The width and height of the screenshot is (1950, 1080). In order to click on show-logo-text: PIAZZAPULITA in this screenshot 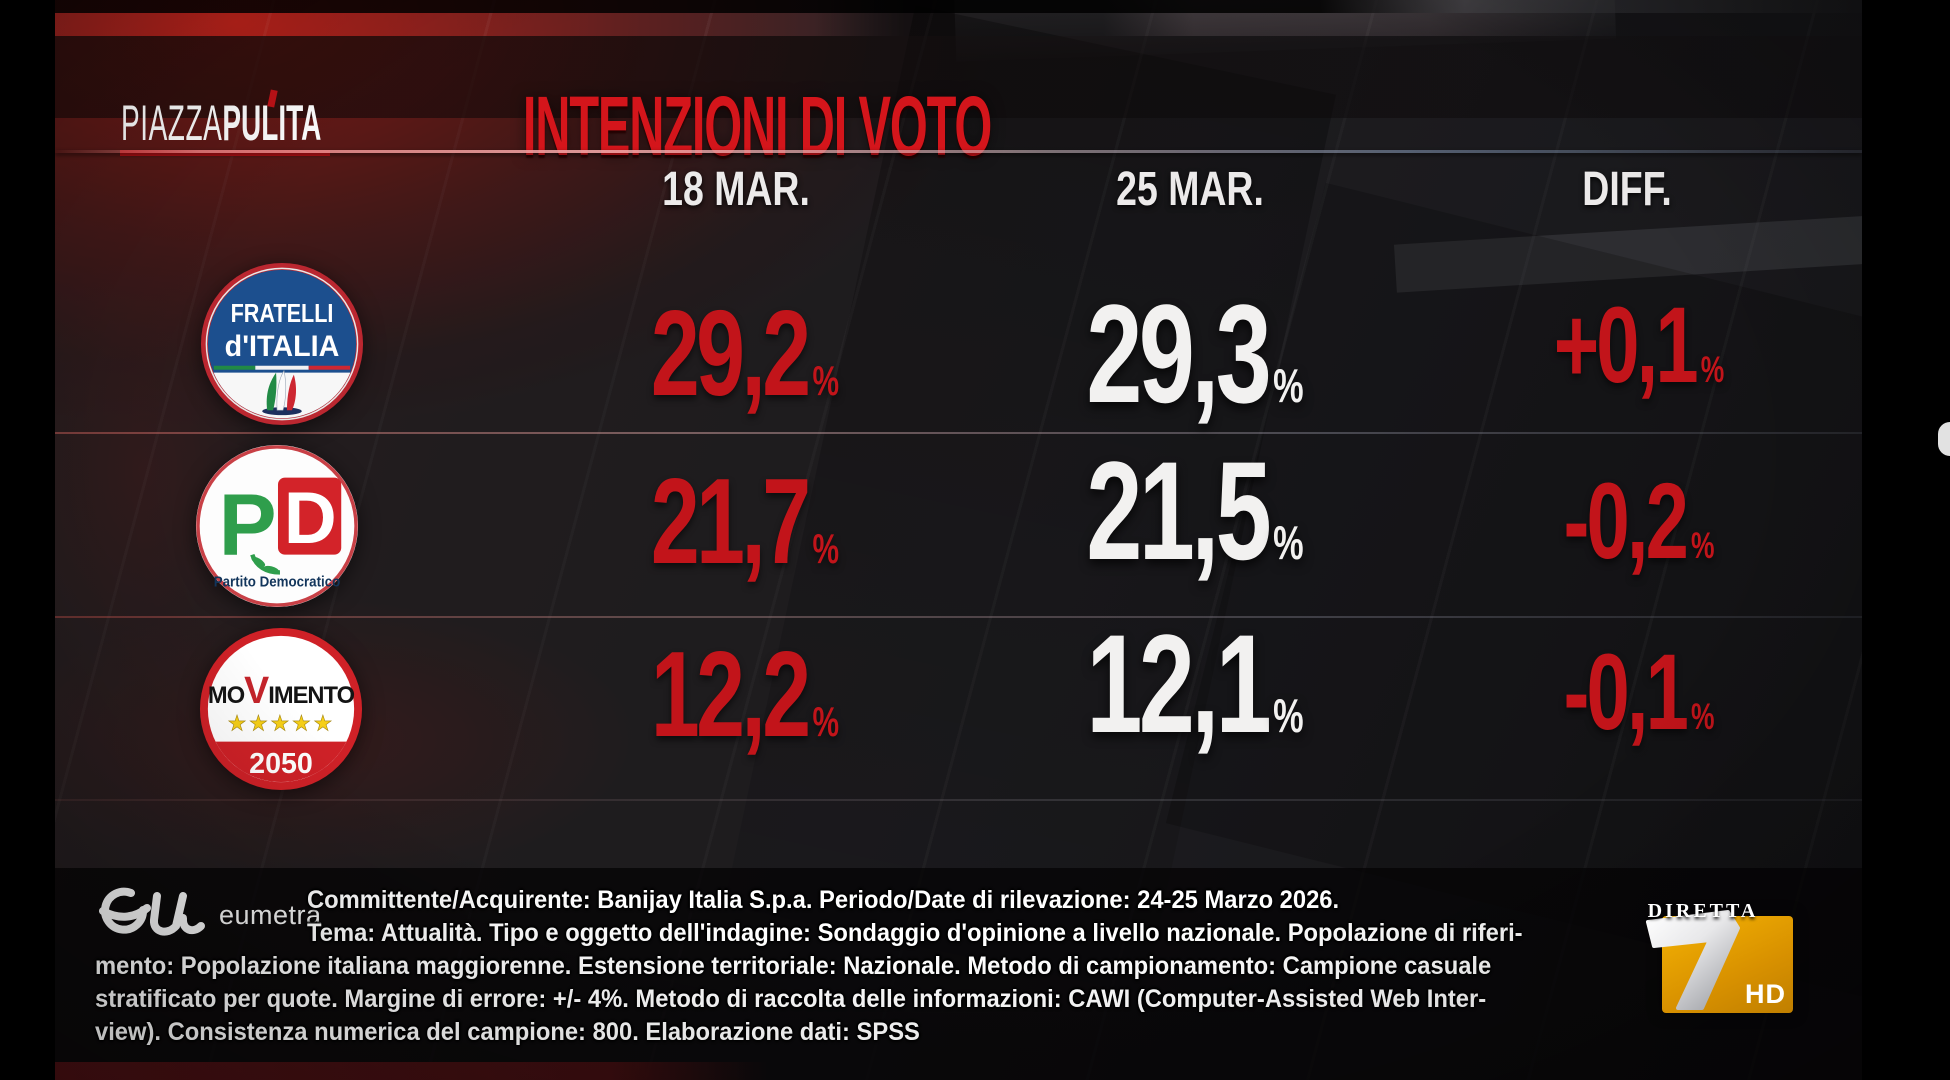, I will do `click(221, 123)`.